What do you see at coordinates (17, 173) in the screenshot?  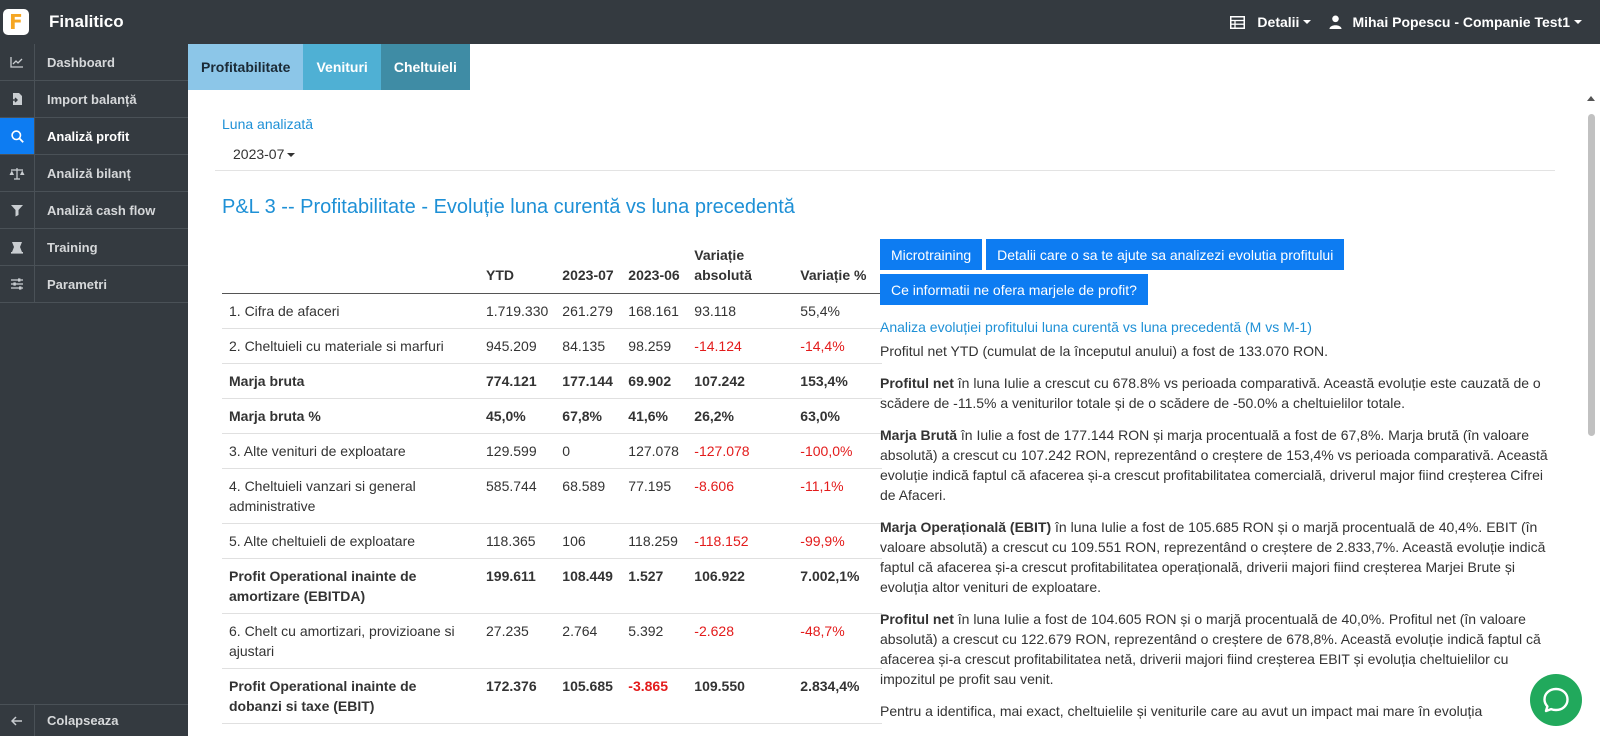 I see `balance-scale-icon` at bounding box center [17, 173].